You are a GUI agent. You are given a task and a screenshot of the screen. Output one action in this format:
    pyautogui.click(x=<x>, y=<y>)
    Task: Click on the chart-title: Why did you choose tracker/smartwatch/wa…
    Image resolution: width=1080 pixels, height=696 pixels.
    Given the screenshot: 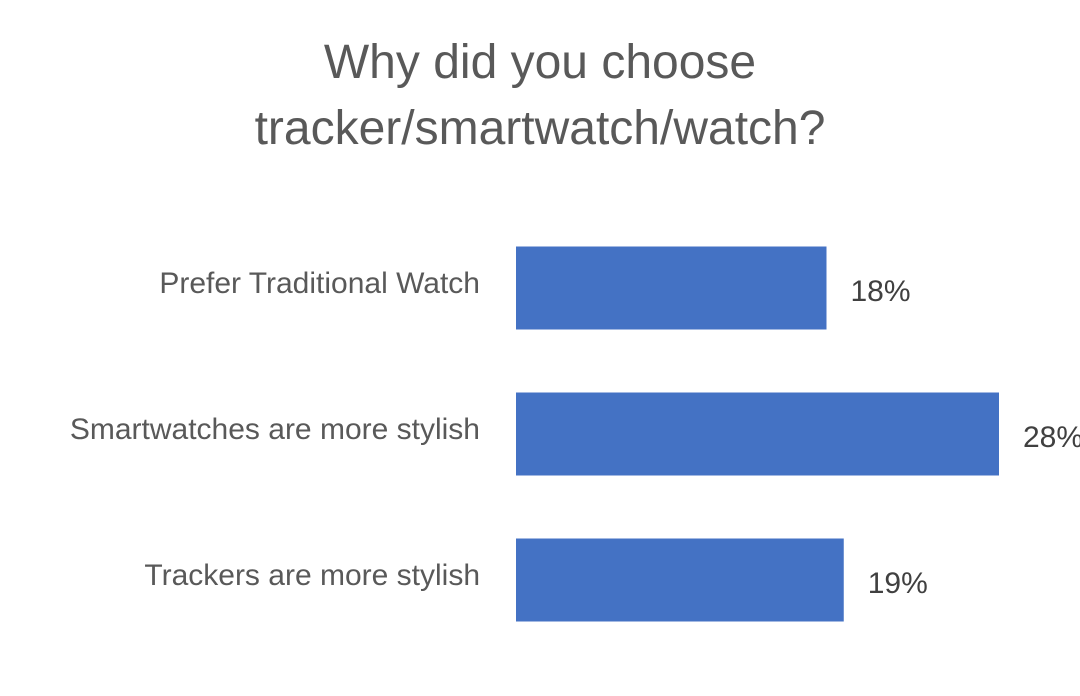 What is the action you would take?
    pyautogui.click(x=540, y=95)
    